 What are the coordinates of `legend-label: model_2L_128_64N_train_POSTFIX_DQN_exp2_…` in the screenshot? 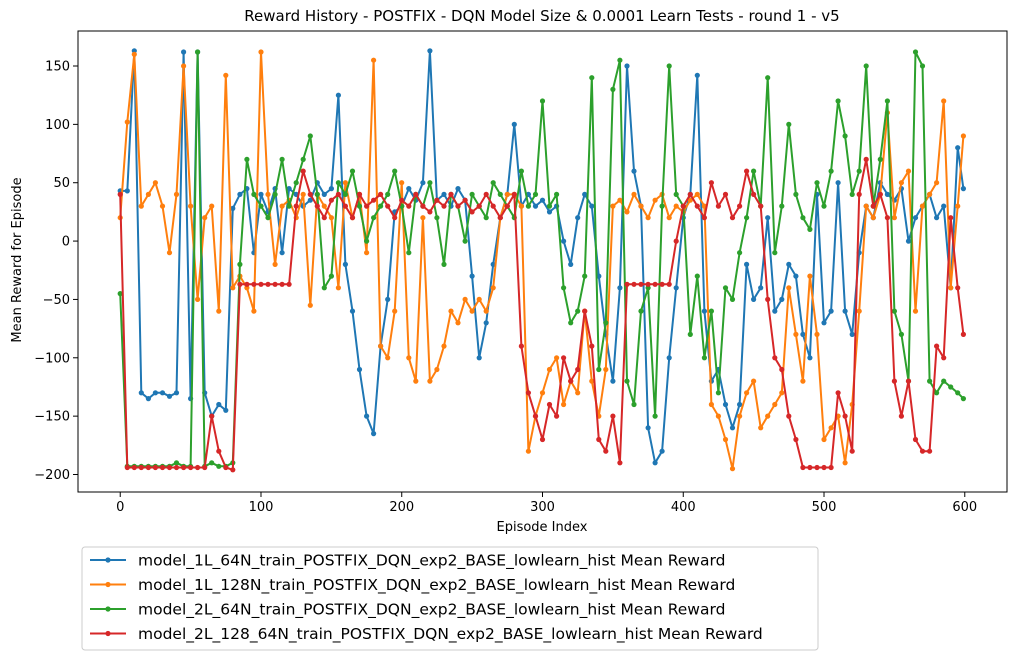 It's located at (450, 634).